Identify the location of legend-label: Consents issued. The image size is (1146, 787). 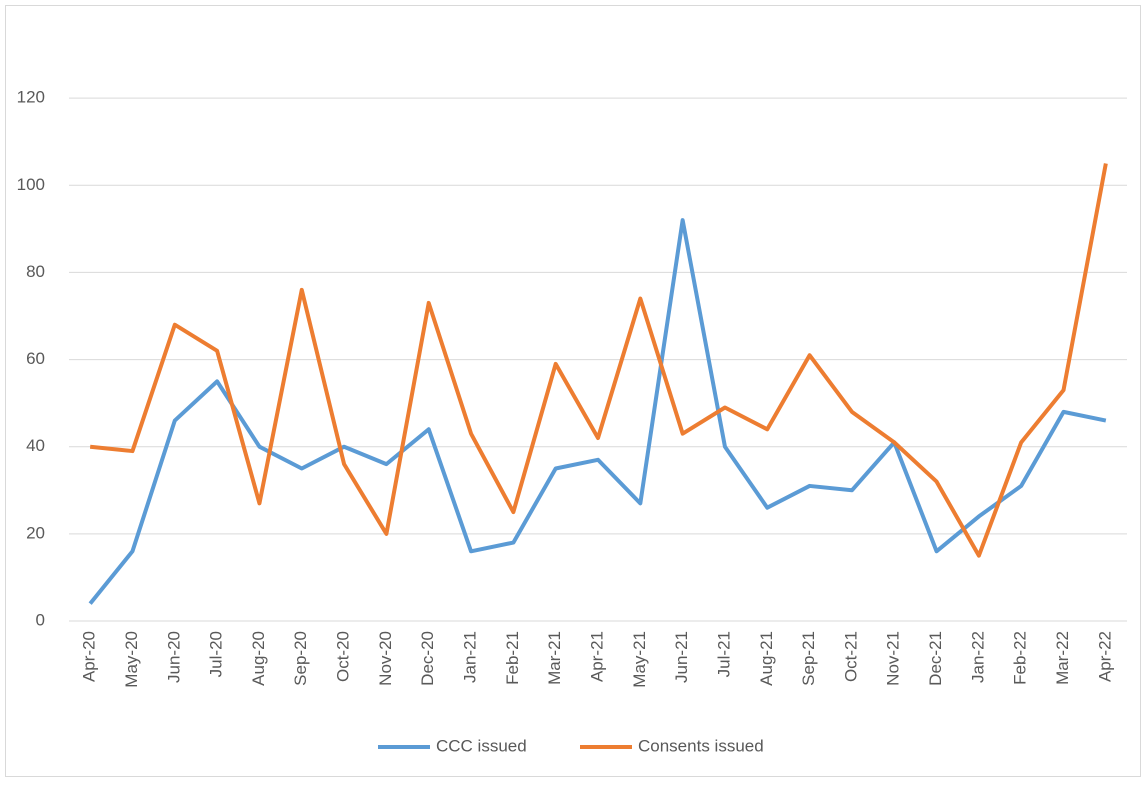
(701, 745).